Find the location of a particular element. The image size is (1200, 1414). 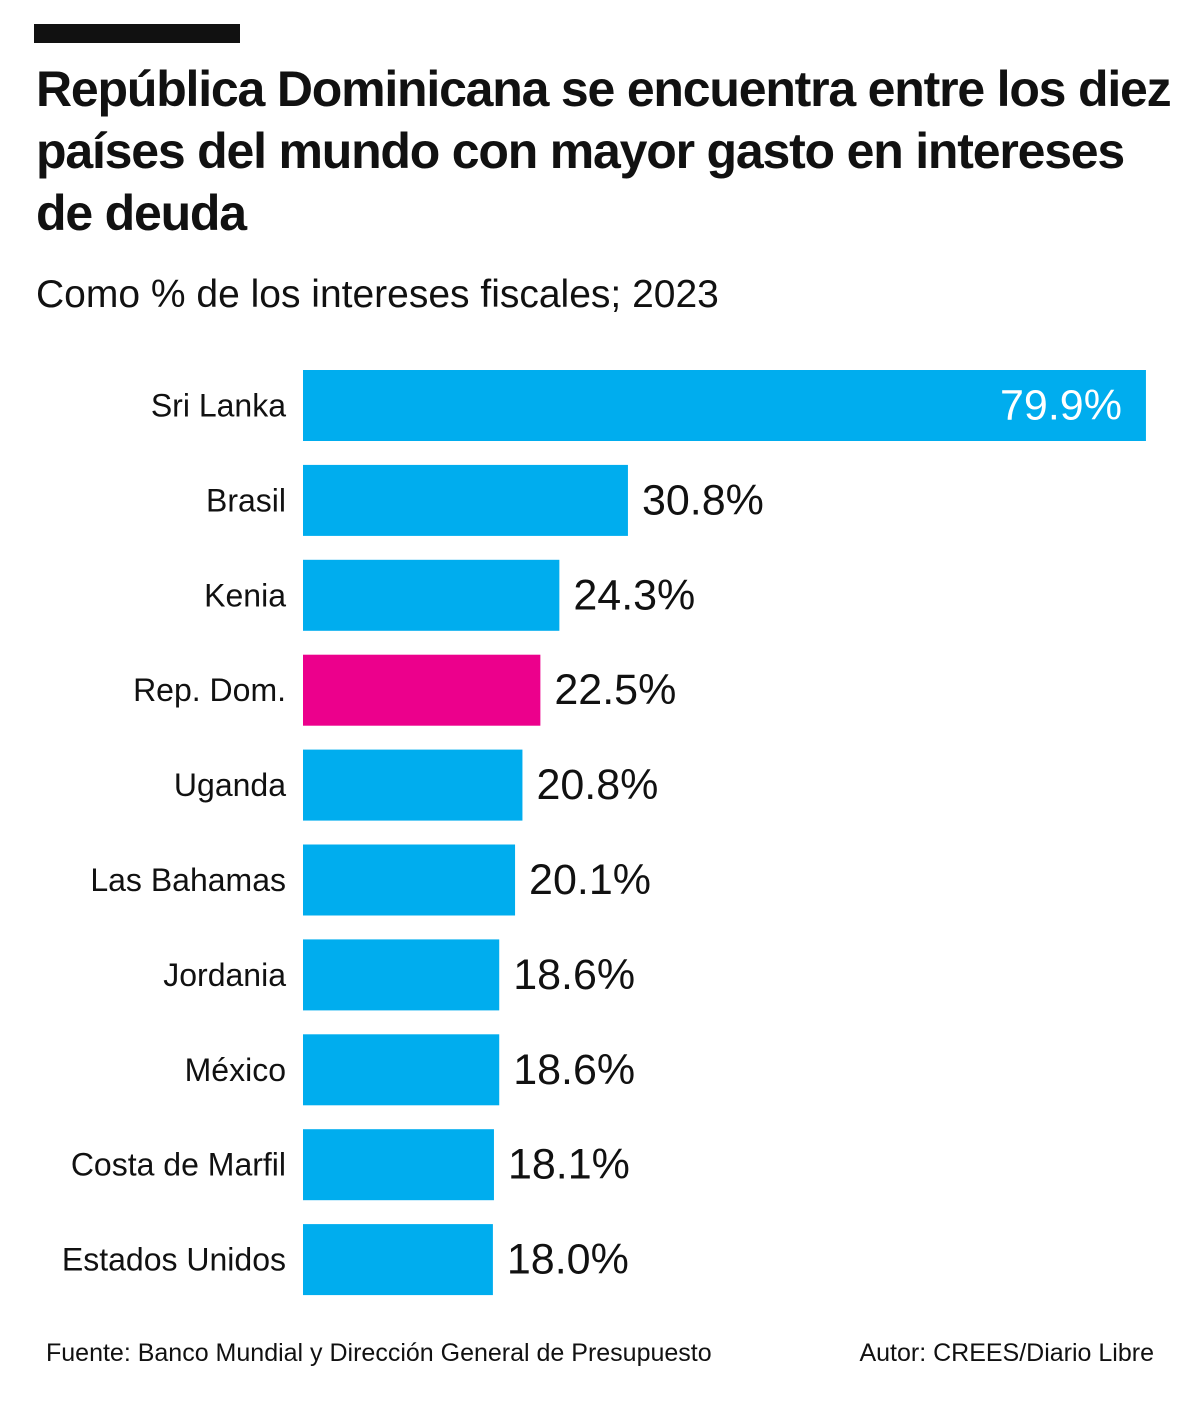

category-label: Brasil is located at coordinates (246, 500).